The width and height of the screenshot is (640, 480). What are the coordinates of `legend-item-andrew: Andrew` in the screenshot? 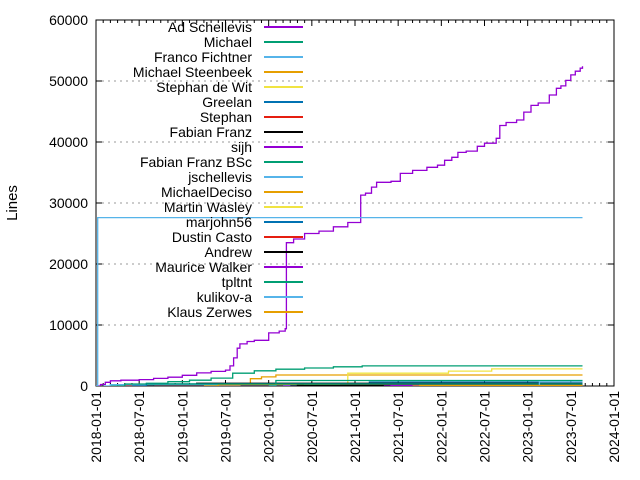 It's located at (254, 252).